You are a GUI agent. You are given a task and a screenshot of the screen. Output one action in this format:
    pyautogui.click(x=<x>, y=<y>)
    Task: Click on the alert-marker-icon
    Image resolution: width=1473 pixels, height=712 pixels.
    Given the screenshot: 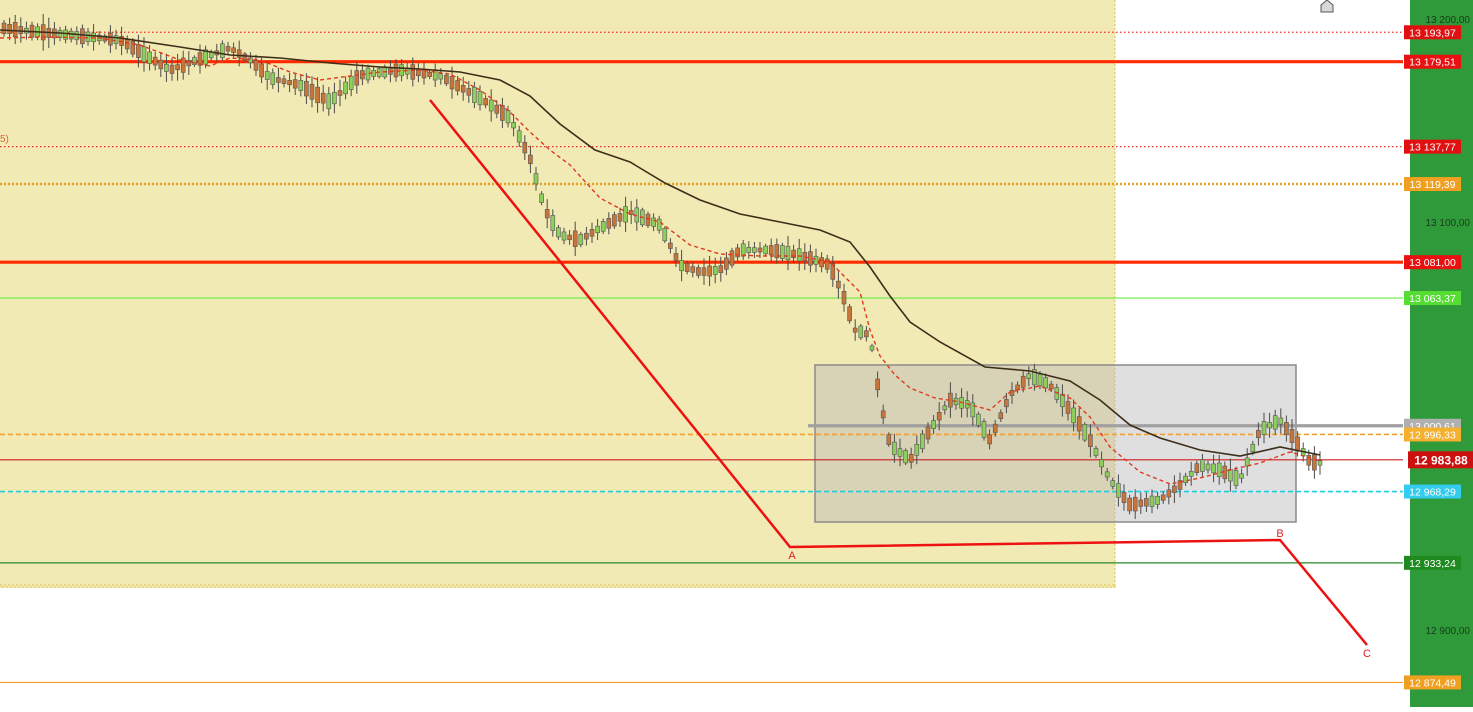 What is the action you would take?
    pyautogui.click(x=1327, y=6)
    